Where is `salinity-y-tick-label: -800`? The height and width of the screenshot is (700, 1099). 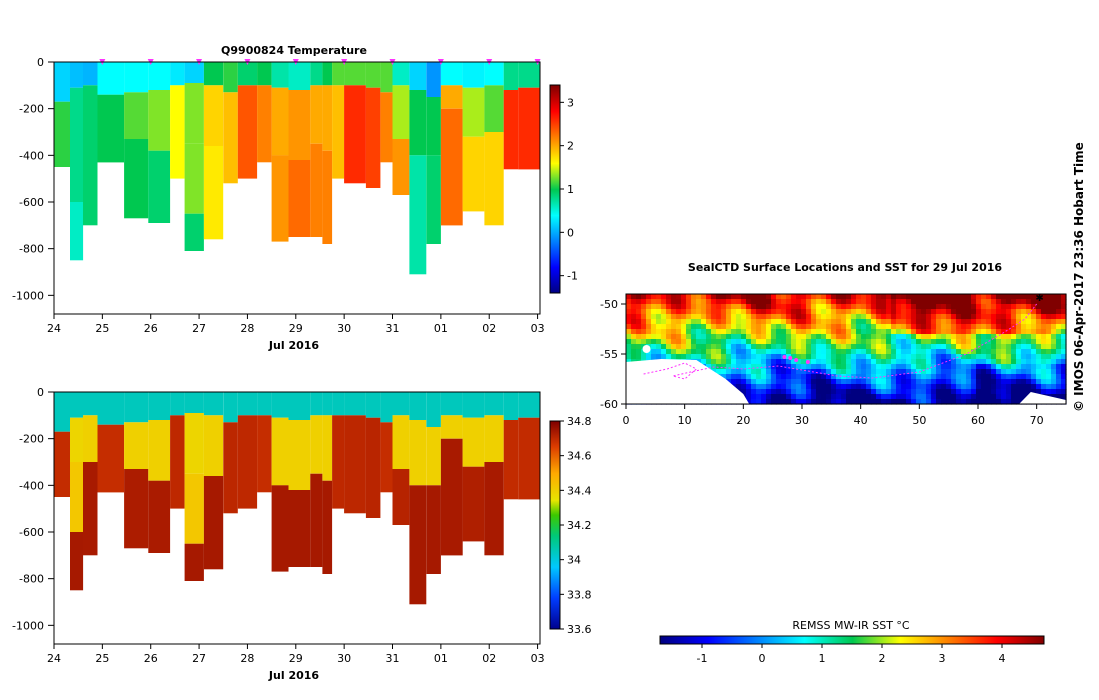
salinity-y-tick-label: -800 is located at coordinates (31, 579).